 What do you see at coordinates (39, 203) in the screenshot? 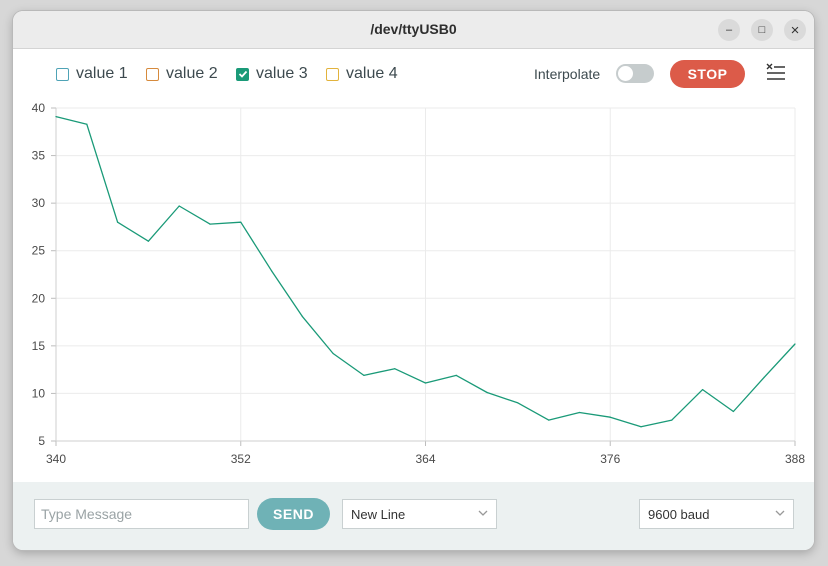
I see `y-tick-label: 30` at bounding box center [39, 203].